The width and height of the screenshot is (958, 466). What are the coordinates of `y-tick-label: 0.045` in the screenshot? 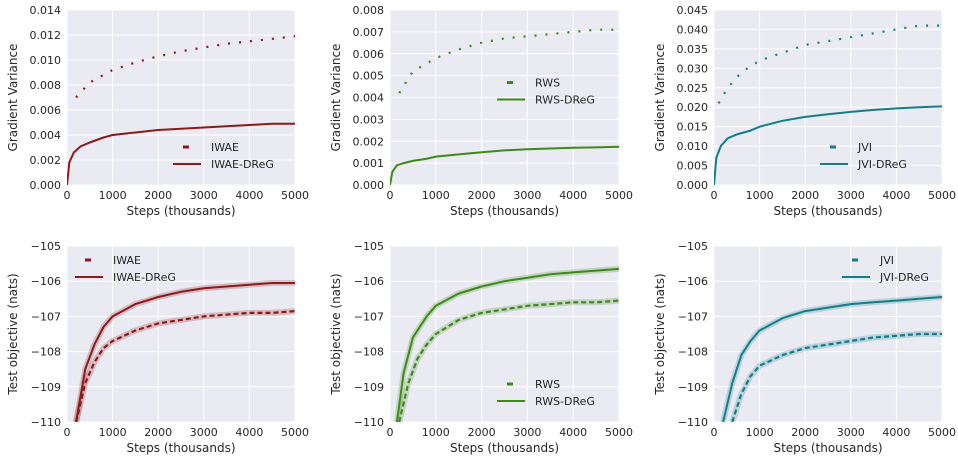 It's located at (693, 10).